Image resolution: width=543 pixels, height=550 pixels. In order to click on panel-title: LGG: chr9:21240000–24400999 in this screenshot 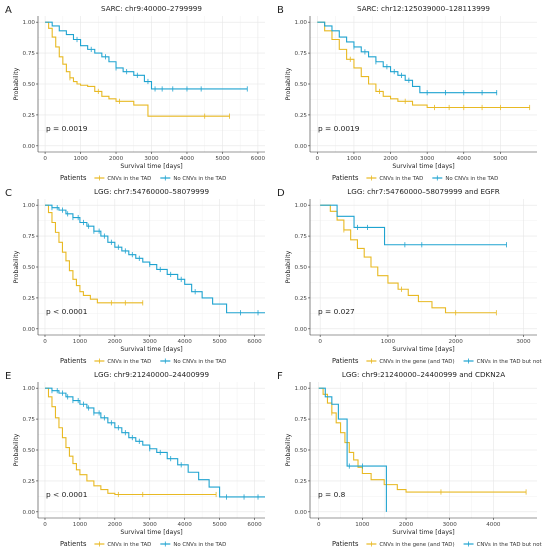, I will do `click(151, 374)`.